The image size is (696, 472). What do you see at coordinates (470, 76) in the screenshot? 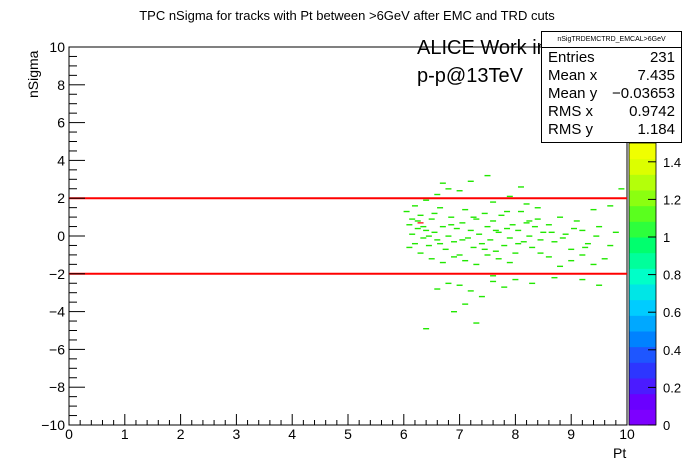
I see `system-label: p-p@13TeV` at bounding box center [470, 76].